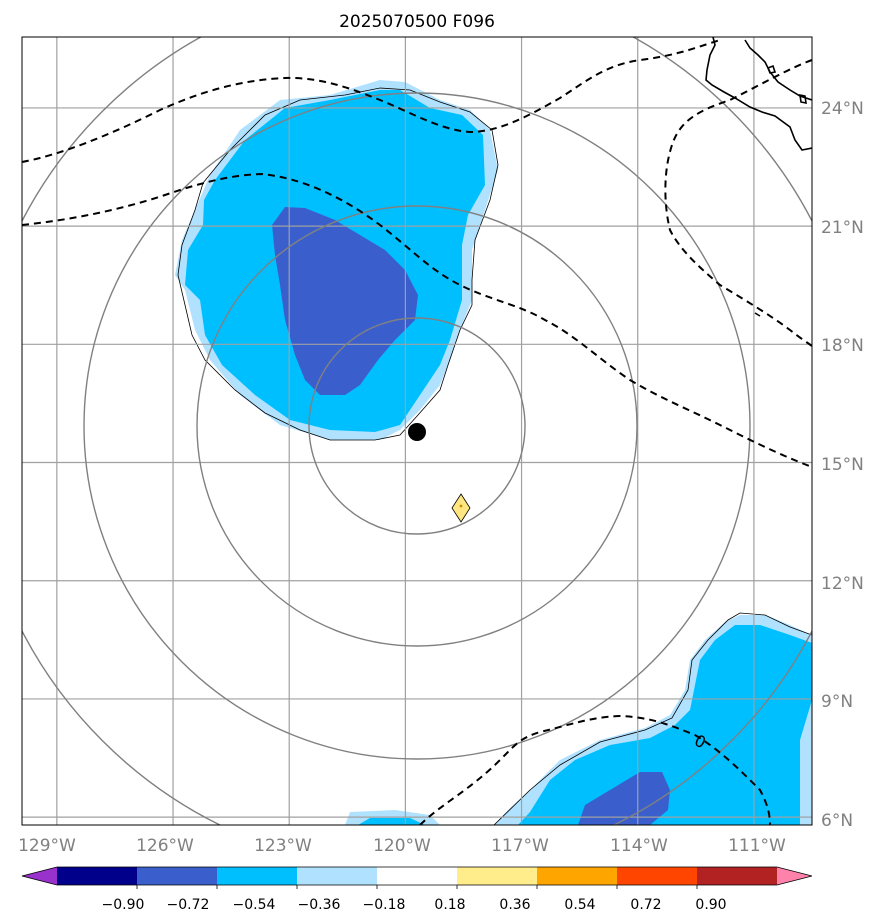 The image size is (883, 924). Describe the element at coordinates (758, 94) in the screenshot. I see `coastline-baja` at that location.